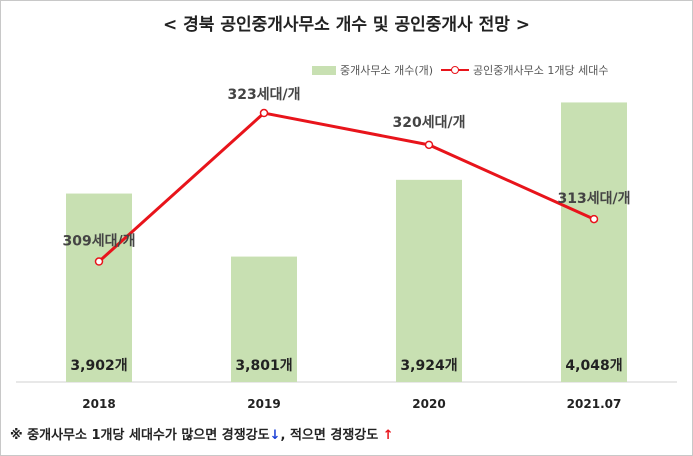 The width and height of the screenshot is (693, 456). Describe the element at coordinates (541, 70) in the screenshot. I see `legend-line-label: 공인중개사무소 1개당 세대수` at that location.